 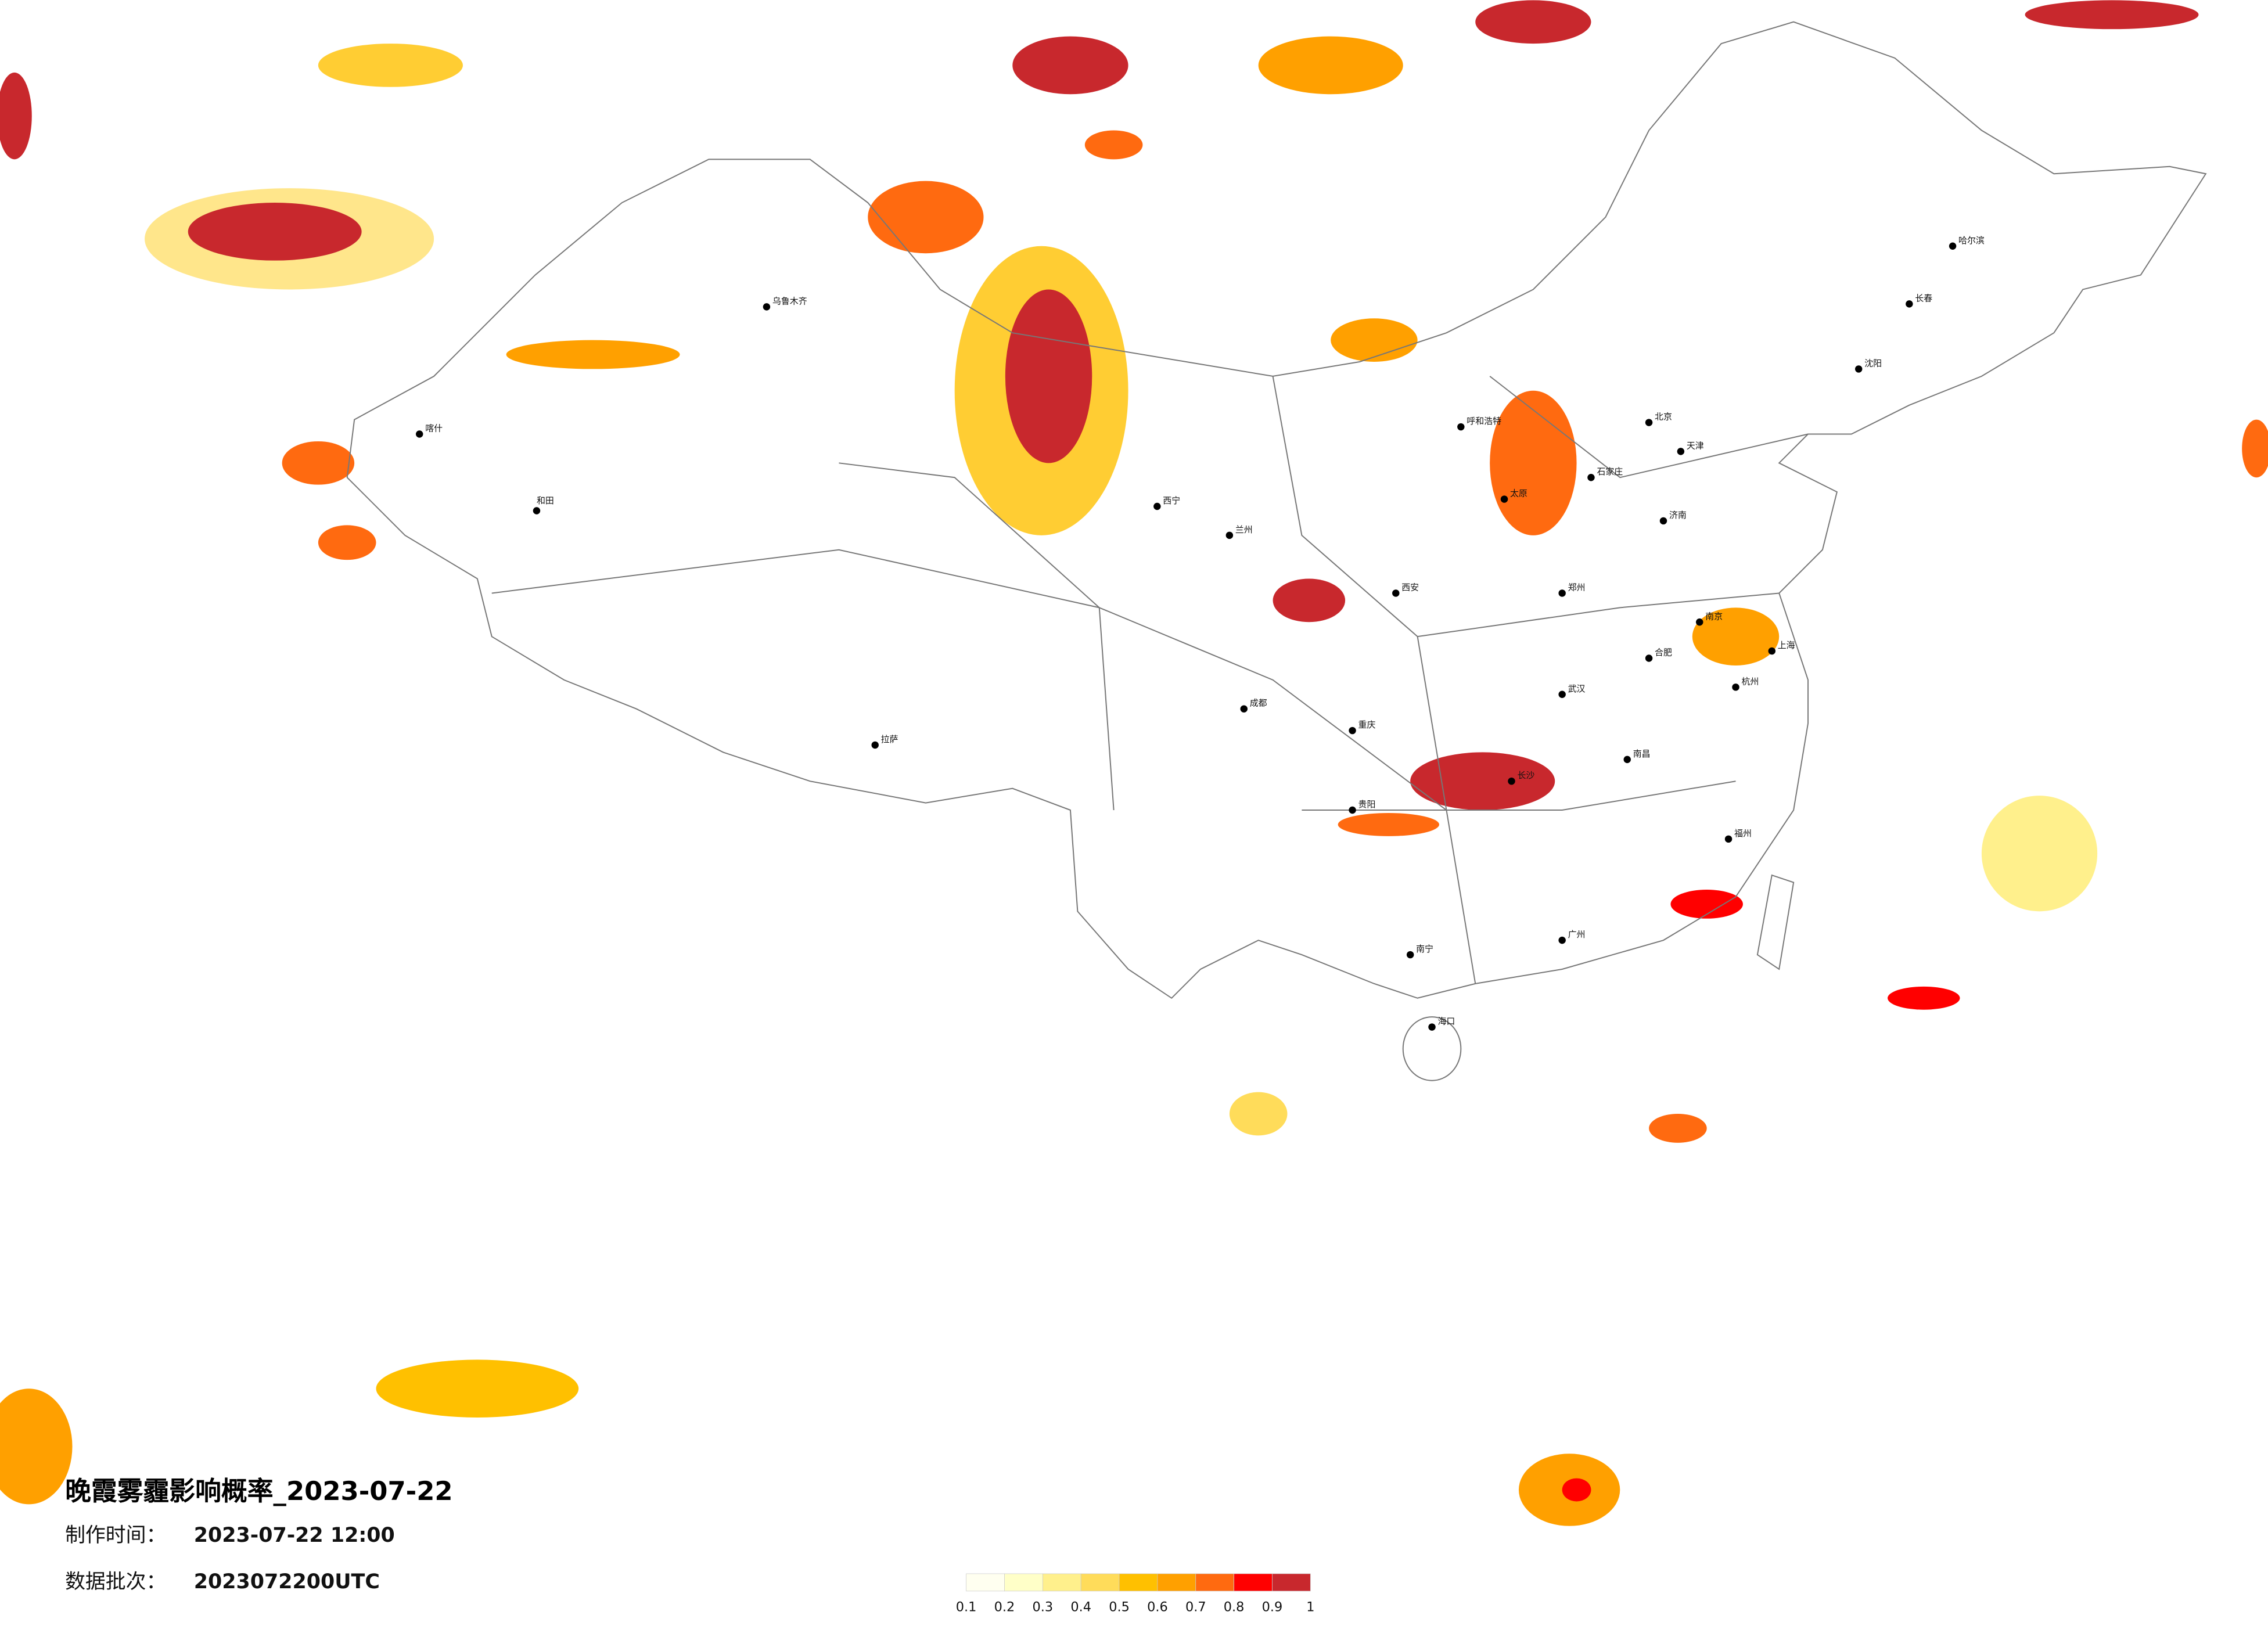 I want to click on city-label: 长春, so click(x=1923, y=298).